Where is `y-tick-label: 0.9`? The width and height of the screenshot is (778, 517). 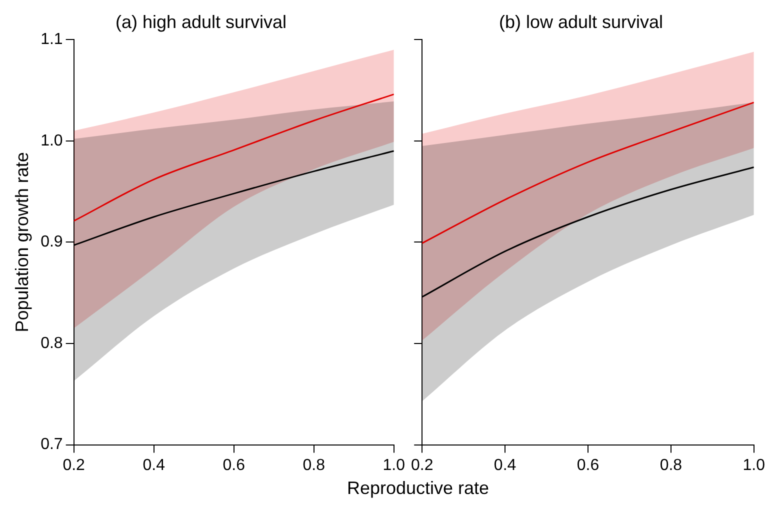 y-tick-label: 0.9 is located at coordinates (51, 242).